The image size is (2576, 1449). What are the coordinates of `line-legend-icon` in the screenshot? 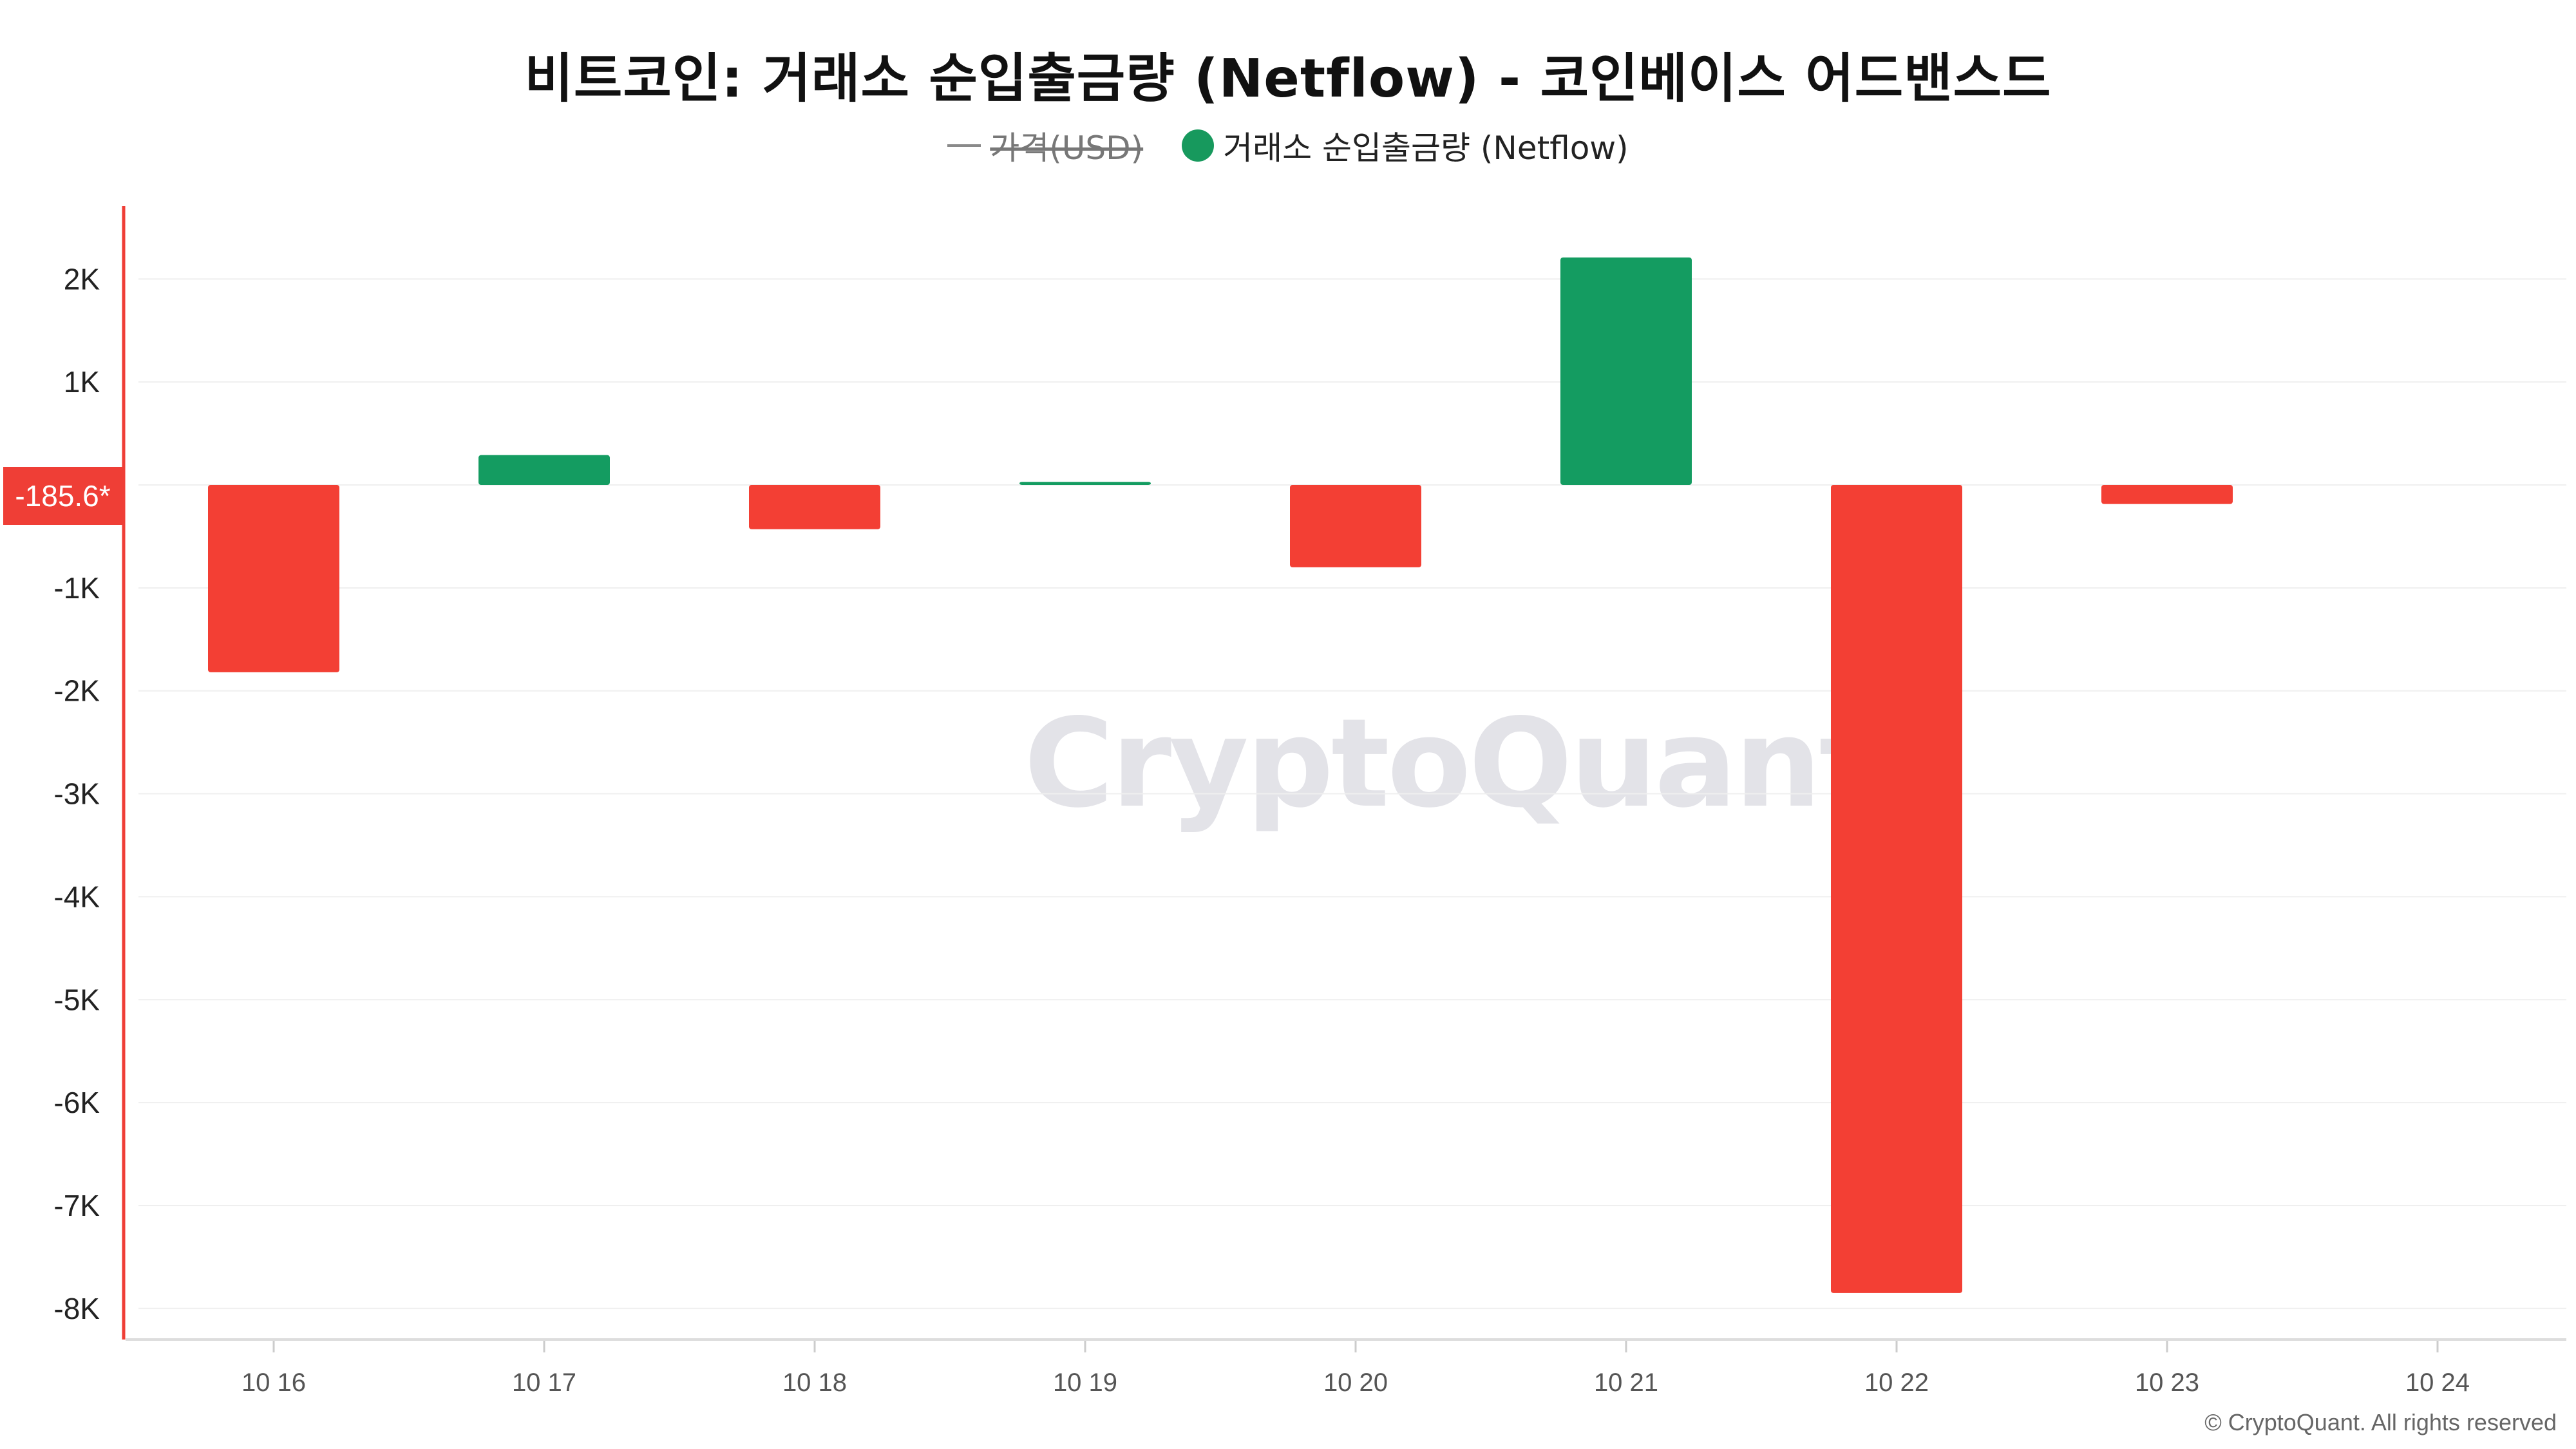 It's located at (964, 145).